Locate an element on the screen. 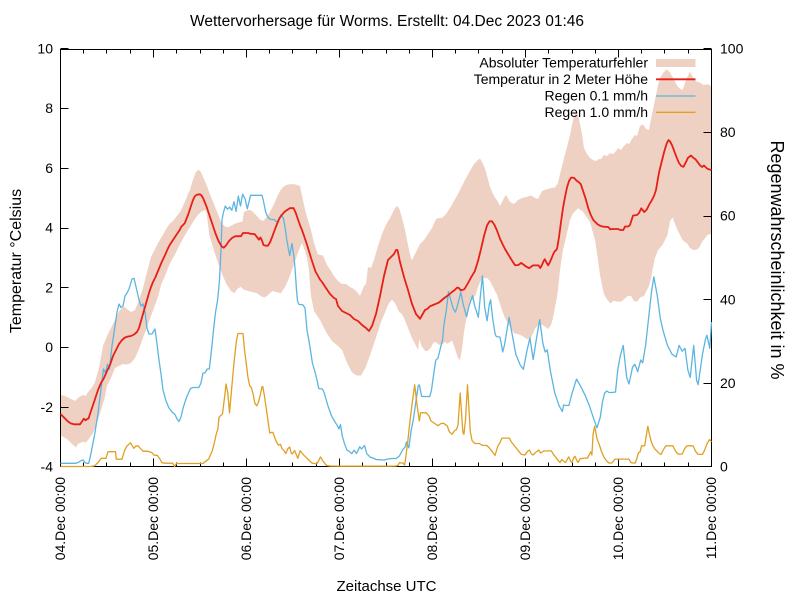 The image size is (800, 600). svg-text: Regen 1.0 mm/h is located at coordinates (597, 112).